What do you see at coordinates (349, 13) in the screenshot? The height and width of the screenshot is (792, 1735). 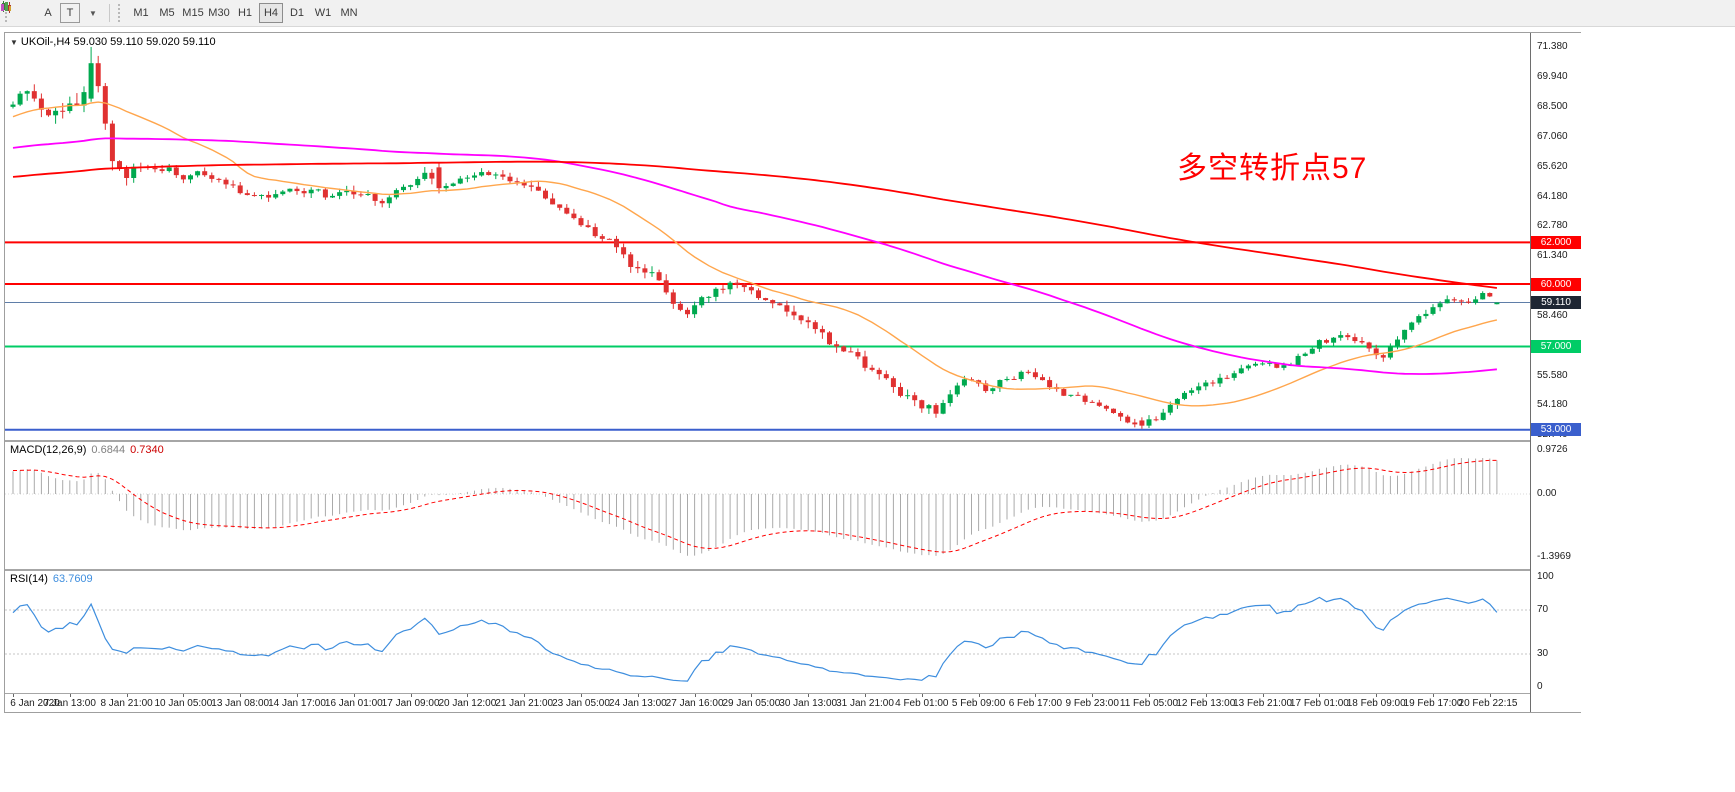 I see `timeframe-button-MN: MN` at bounding box center [349, 13].